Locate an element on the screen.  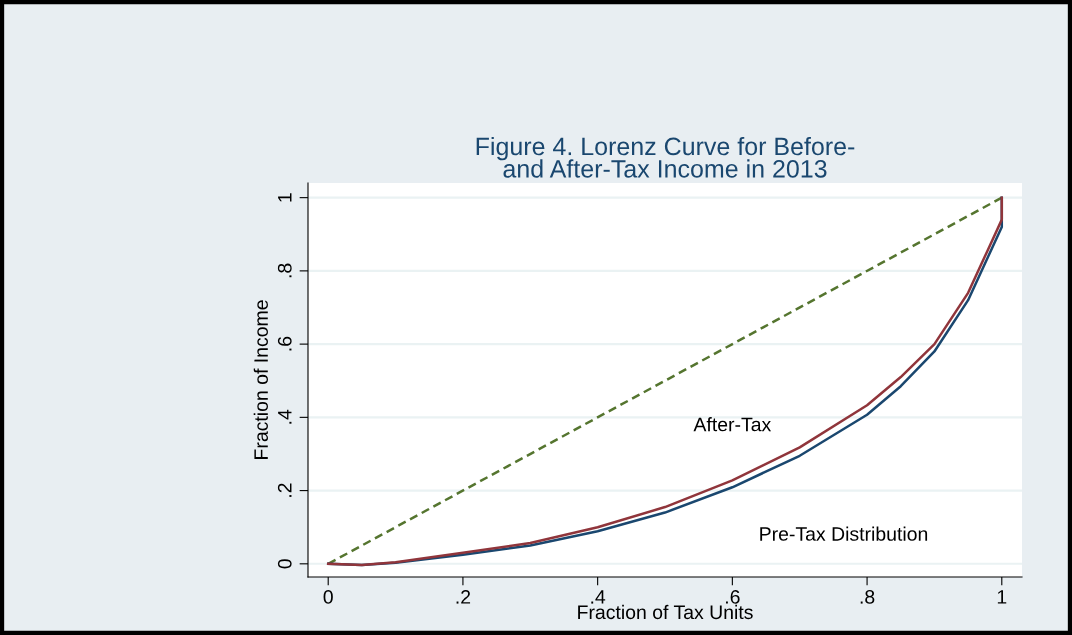
y-tick-label: 1 is located at coordinates (285, 197).